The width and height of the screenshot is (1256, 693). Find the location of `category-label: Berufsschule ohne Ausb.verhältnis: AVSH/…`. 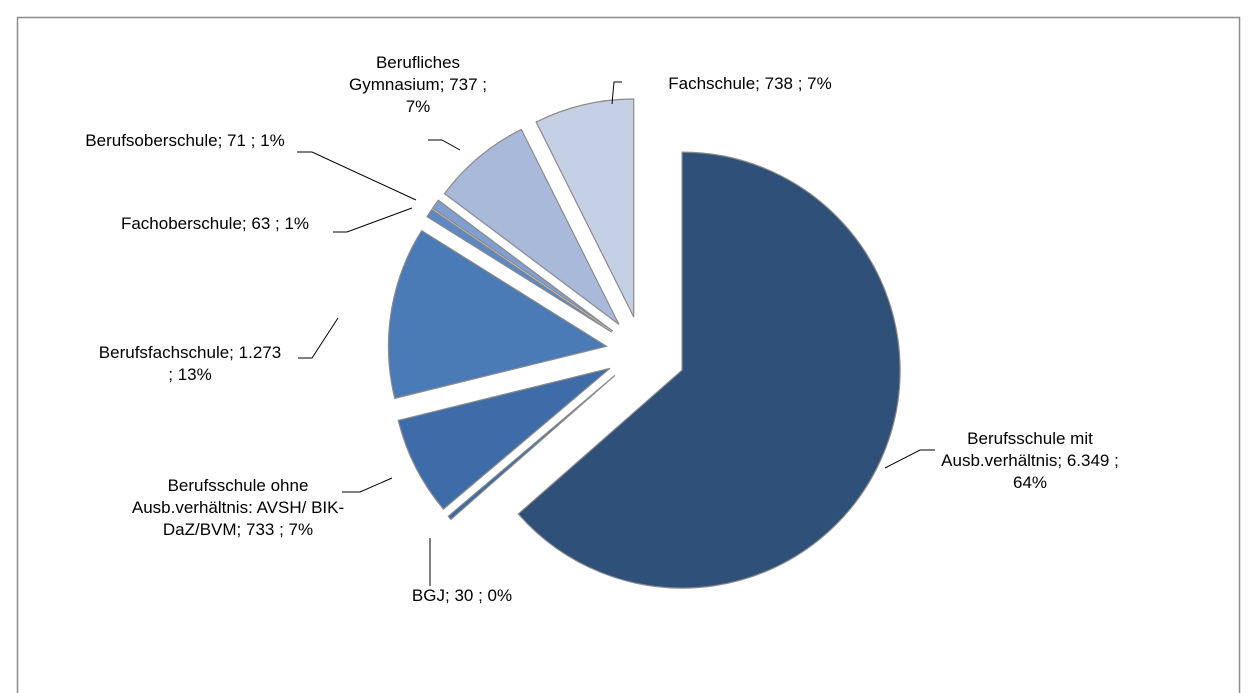

category-label: Berufsschule ohne Ausb.verhältnis: AVSH/… is located at coordinates (238, 507).